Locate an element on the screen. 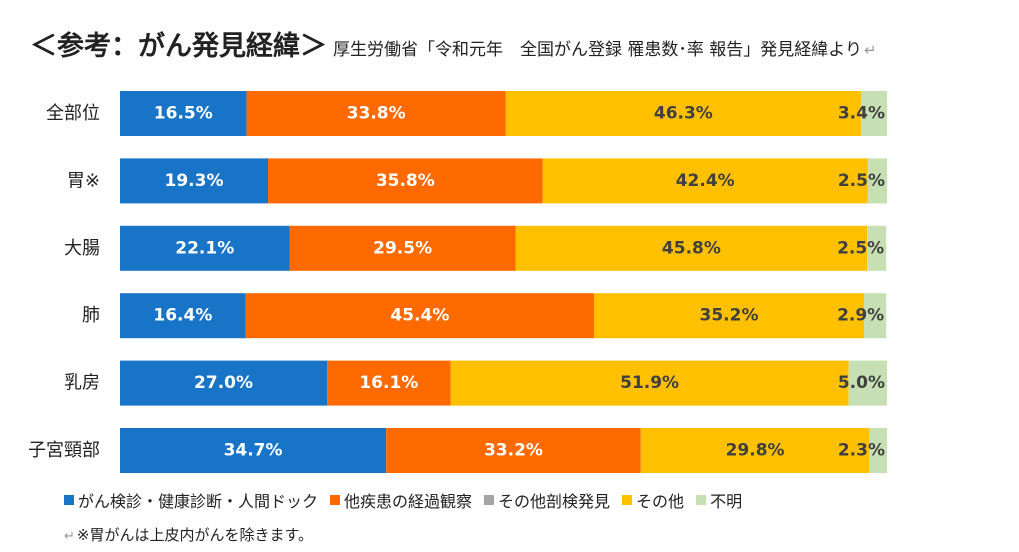 Image resolution: width=1019 pixels, height=552 pixels. data-label: 16.5% is located at coordinates (183, 114).